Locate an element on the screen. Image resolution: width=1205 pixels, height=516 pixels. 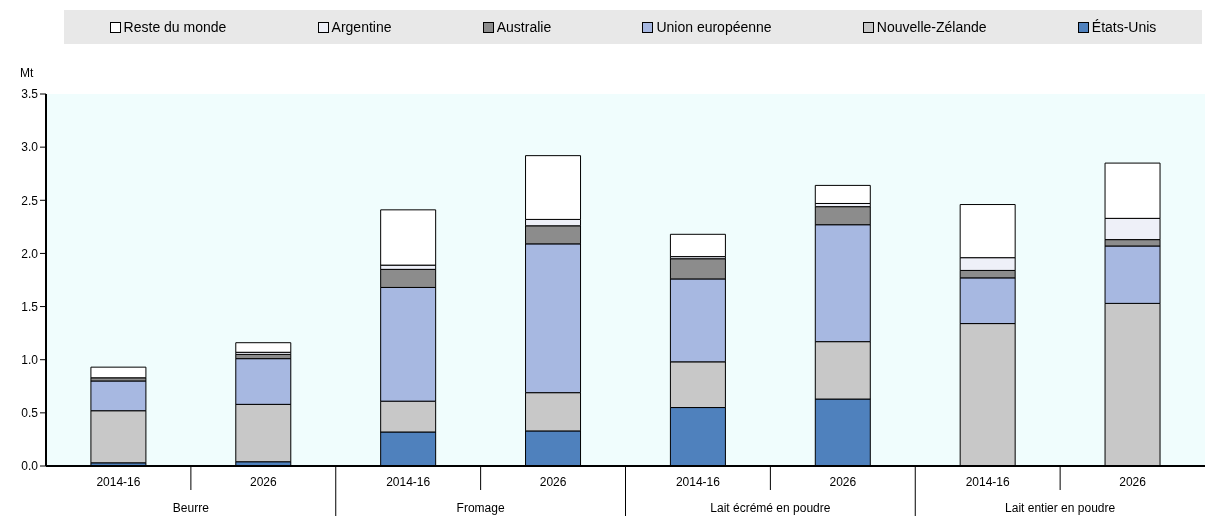
legend-label: Nouvelle-Zélande is located at coordinates (931, 27).